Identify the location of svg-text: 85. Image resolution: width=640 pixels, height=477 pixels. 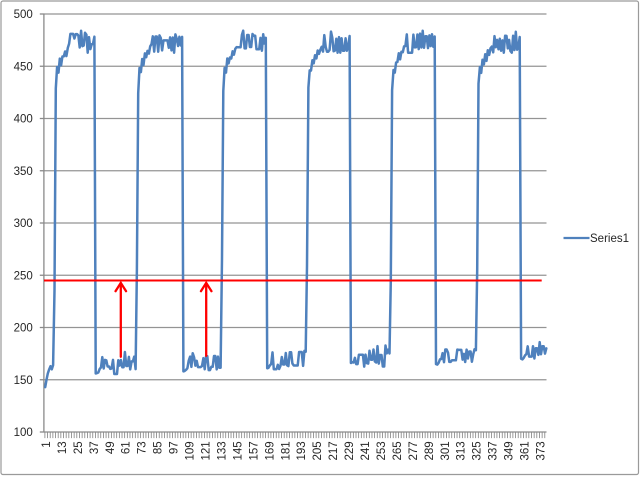
(159, 447).